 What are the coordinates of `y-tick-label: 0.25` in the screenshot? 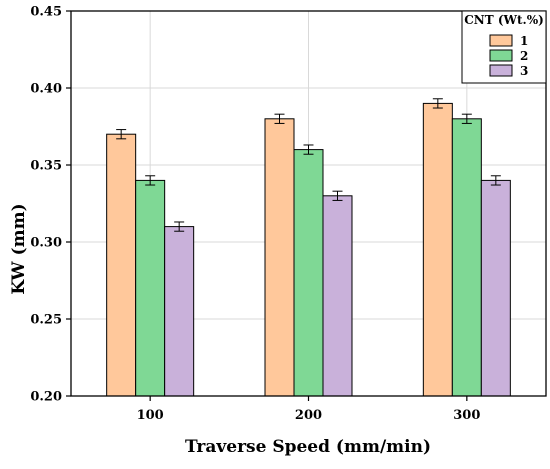 It's located at (46, 320).